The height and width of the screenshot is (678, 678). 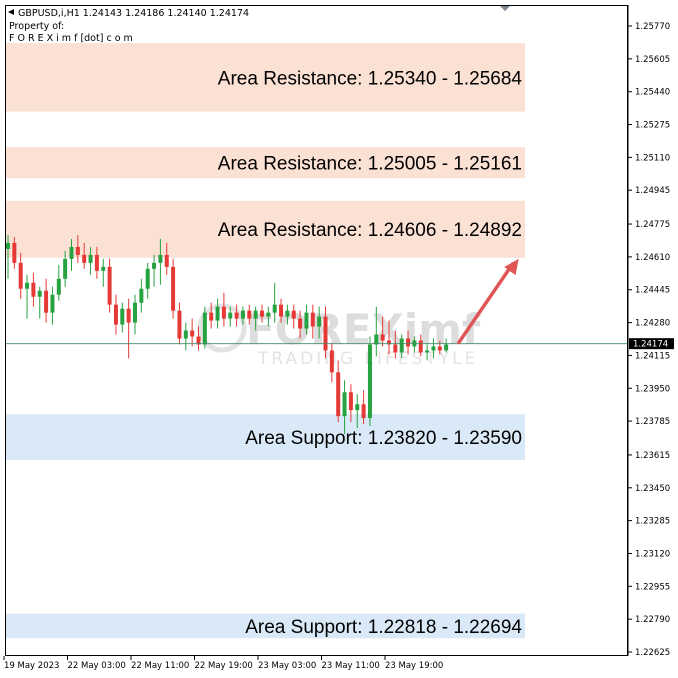 I want to click on y-tick-label: 1.23615, so click(x=652, y=456).